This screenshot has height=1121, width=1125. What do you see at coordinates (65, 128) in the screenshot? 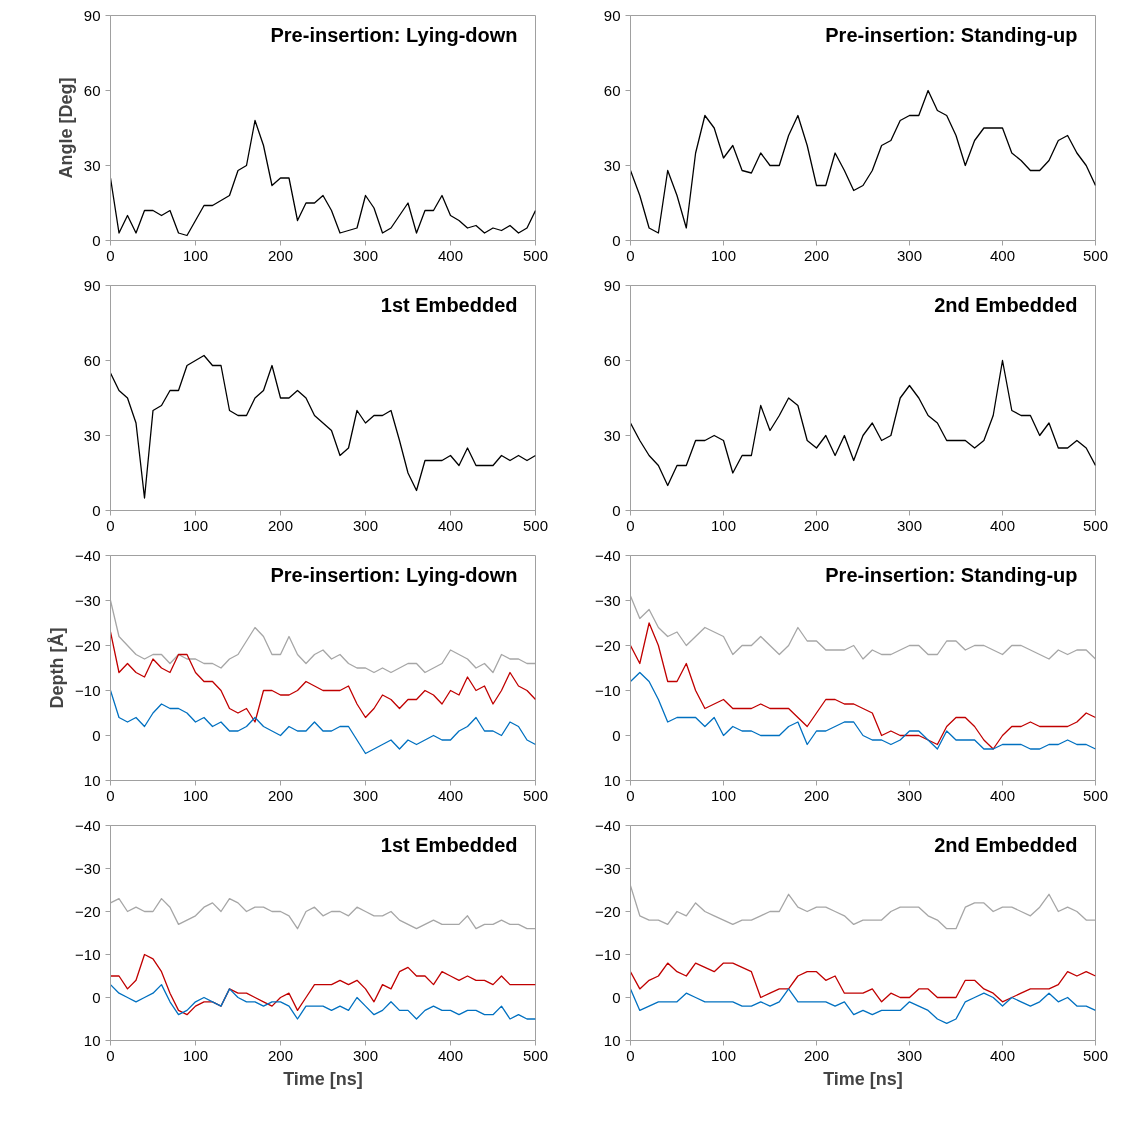
I see `y-axis-title: Angle [Deg]` at bounding box center [65, 128].